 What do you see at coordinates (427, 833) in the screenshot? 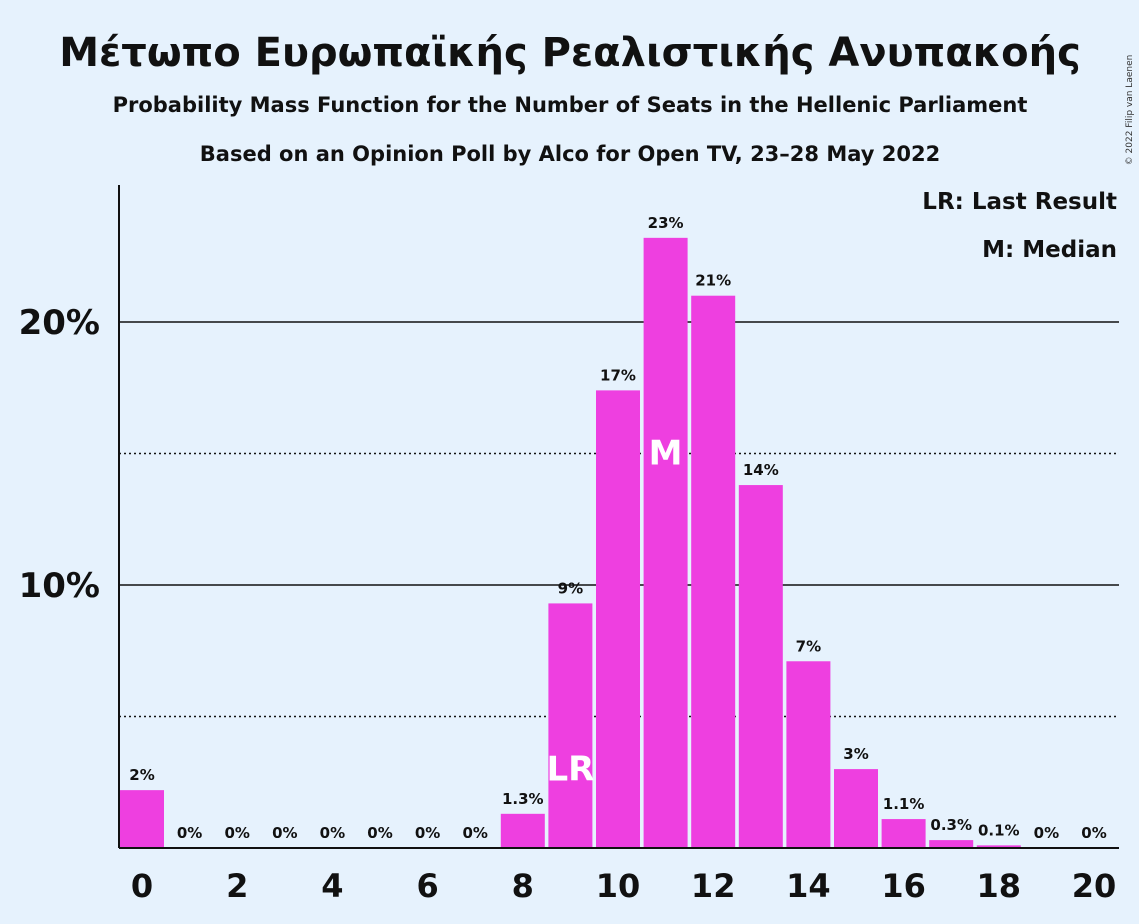
I see `data-label-6: 0%` at bounding box center [427, 833].